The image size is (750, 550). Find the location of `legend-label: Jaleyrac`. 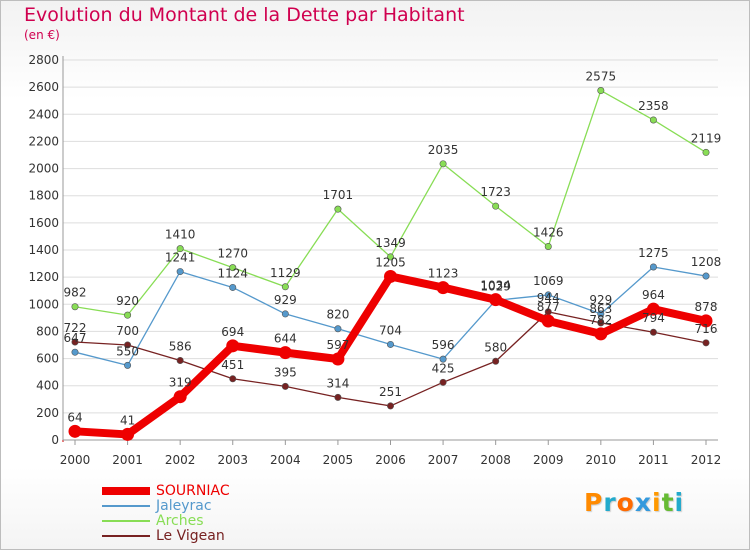

legend-label: Jaleyrac is located at coordinates (184, 506).